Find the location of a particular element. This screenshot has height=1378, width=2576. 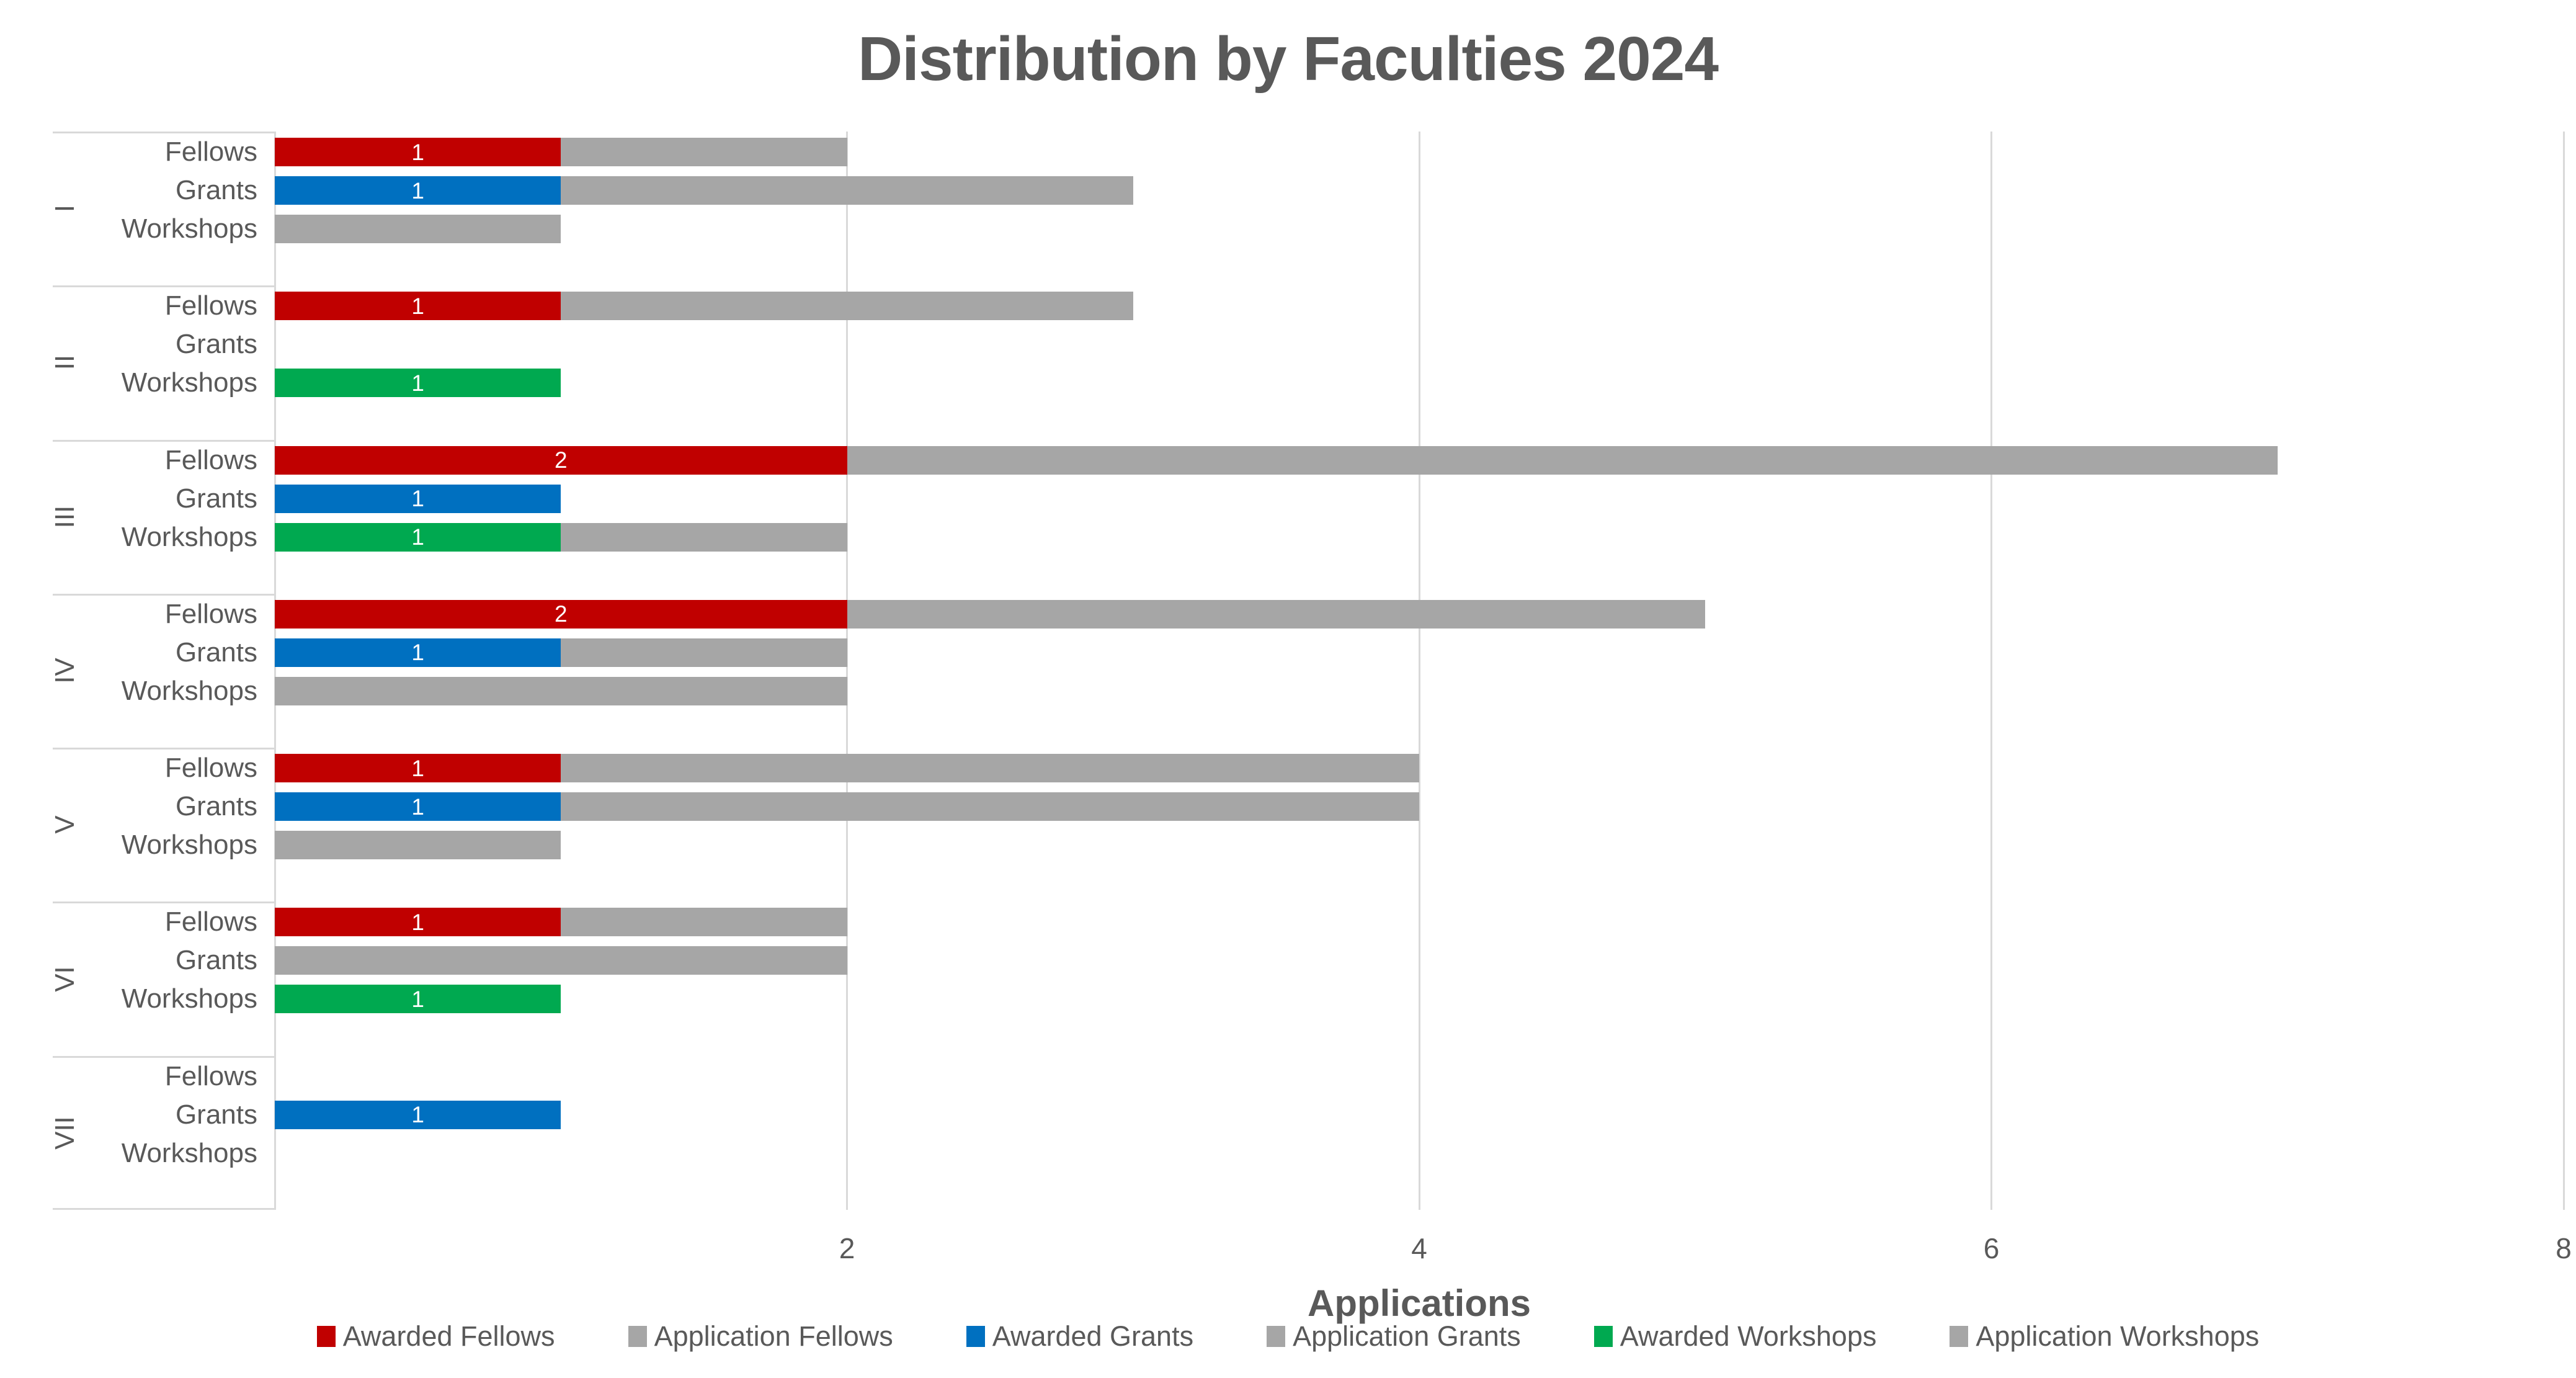

x-axis-title: Applications is located at coordinates (1419, 1303).